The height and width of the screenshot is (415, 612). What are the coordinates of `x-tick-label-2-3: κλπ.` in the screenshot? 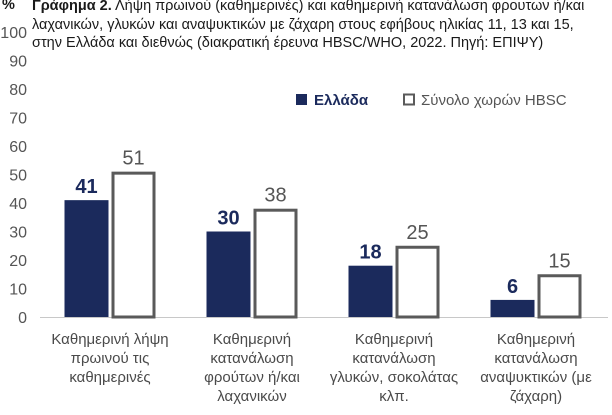 It's located at (394, 396).